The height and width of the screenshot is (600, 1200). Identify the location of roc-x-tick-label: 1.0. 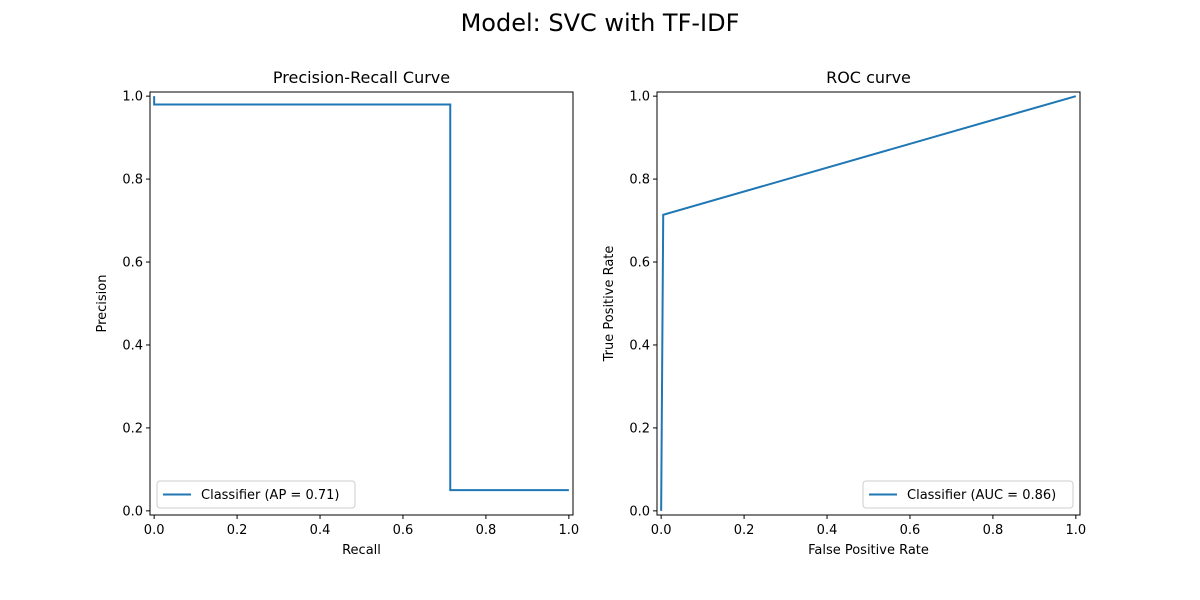
(1076, 530).